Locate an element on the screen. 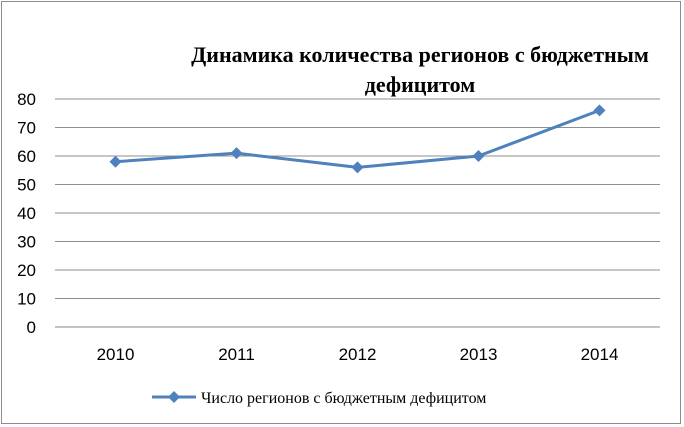 The image size is (684, 427). x-tick-label: 2013 is located at coordinates (479, 354).